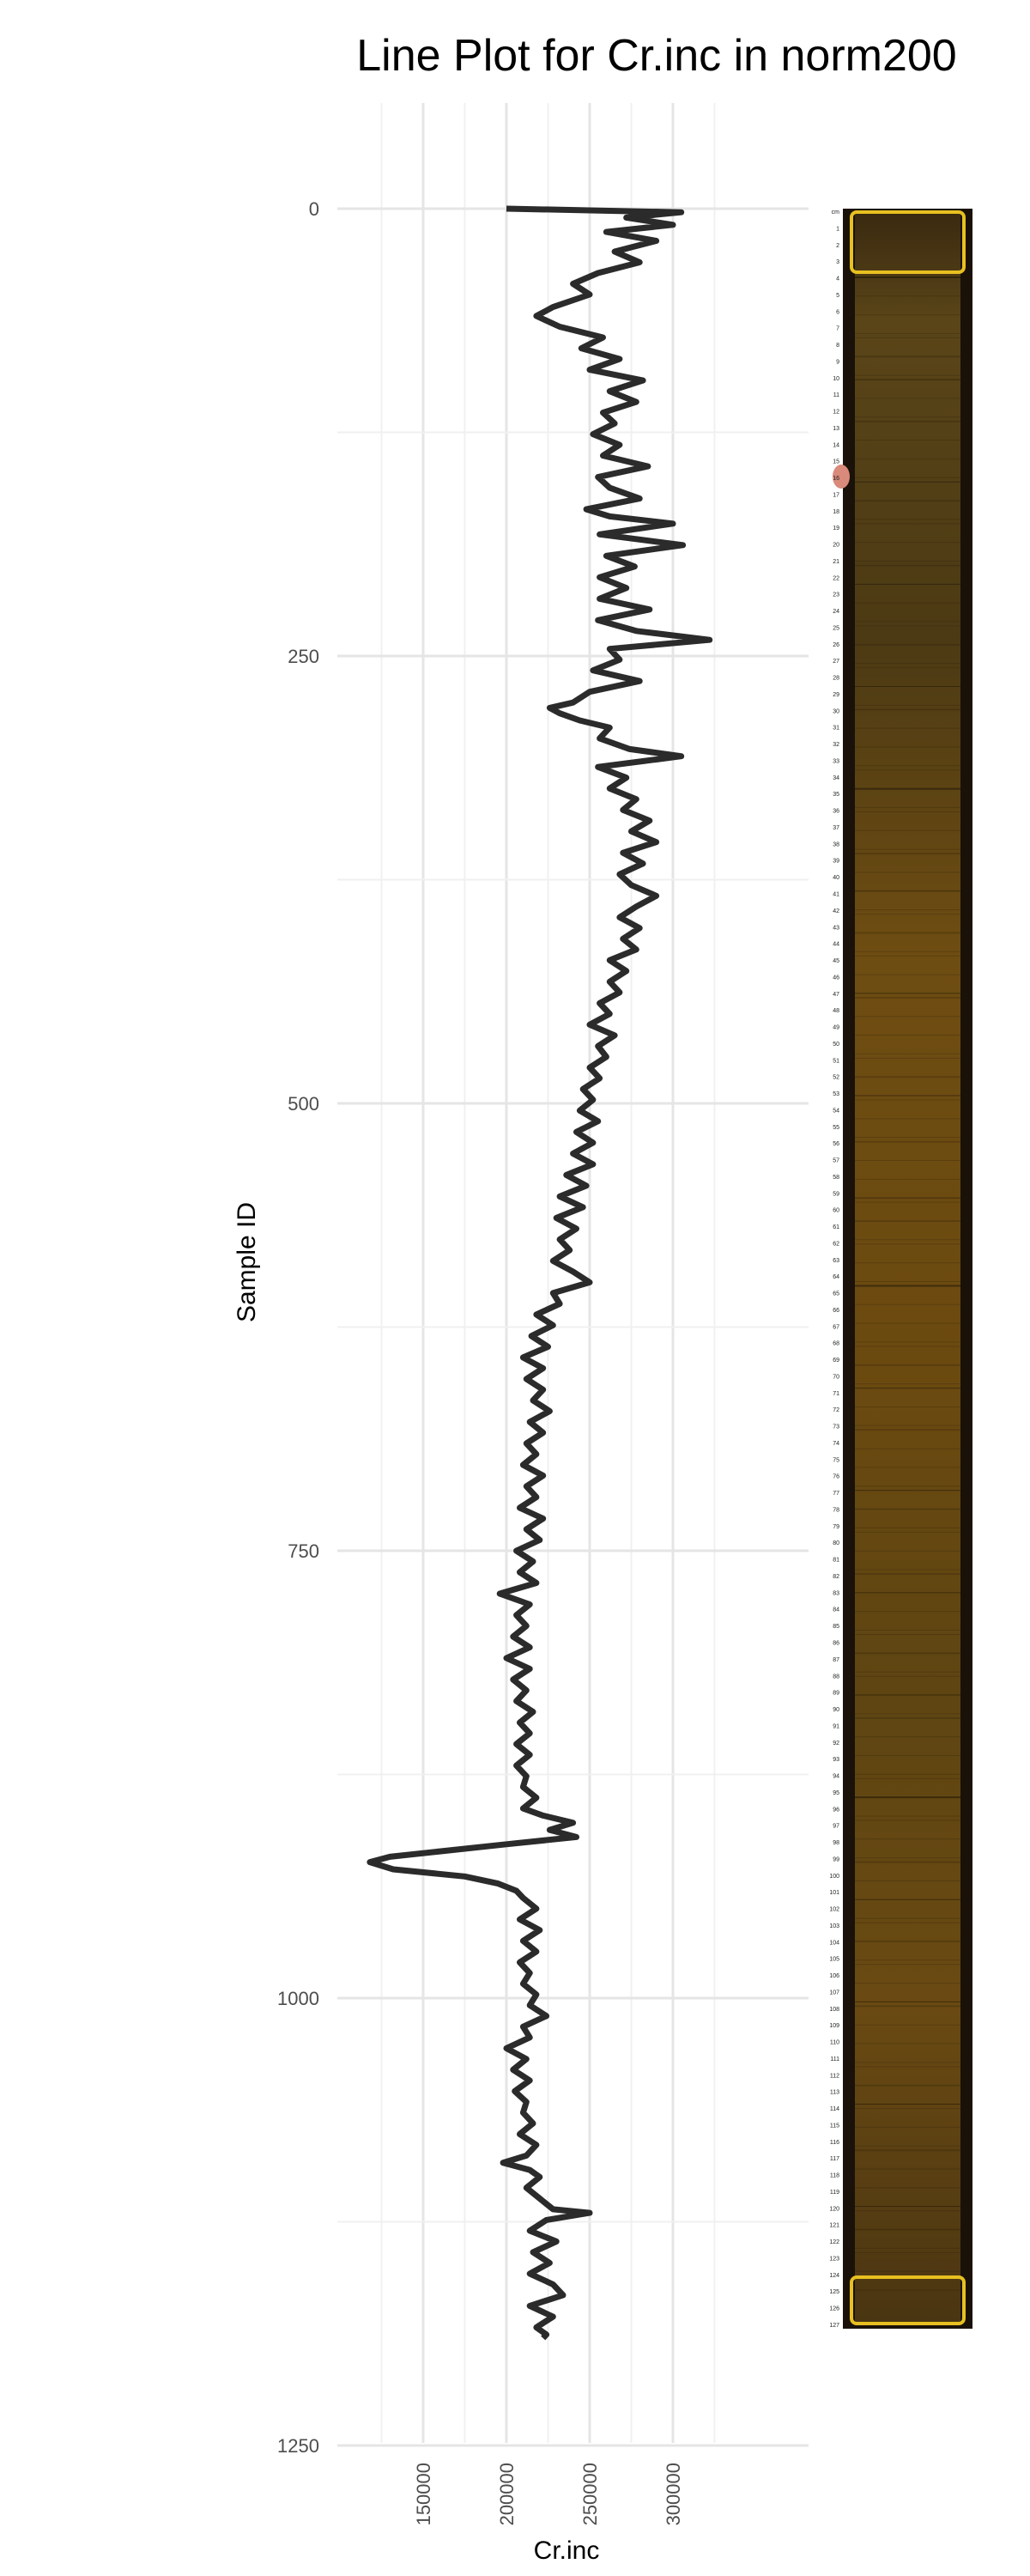 This screenshot has height=2576, width=1030. Describe the element at coordinates (836, 1543) in the screenshot. I see `core-cm-label: 80` at that location.